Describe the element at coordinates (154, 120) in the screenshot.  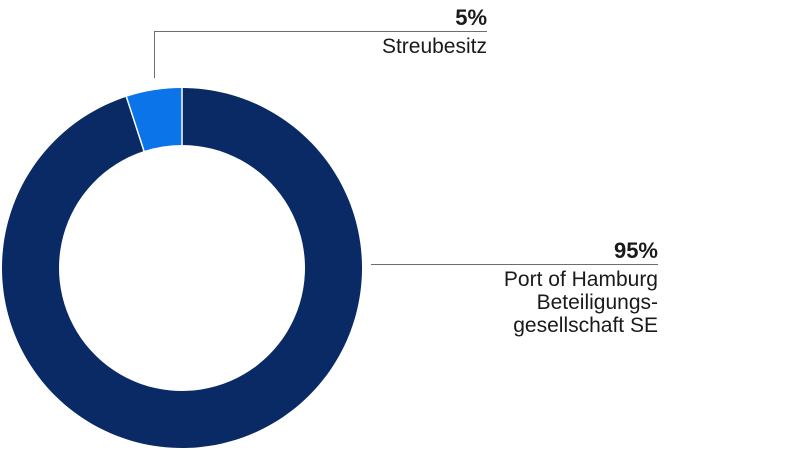
I see `slice-streubesitz` at that location.